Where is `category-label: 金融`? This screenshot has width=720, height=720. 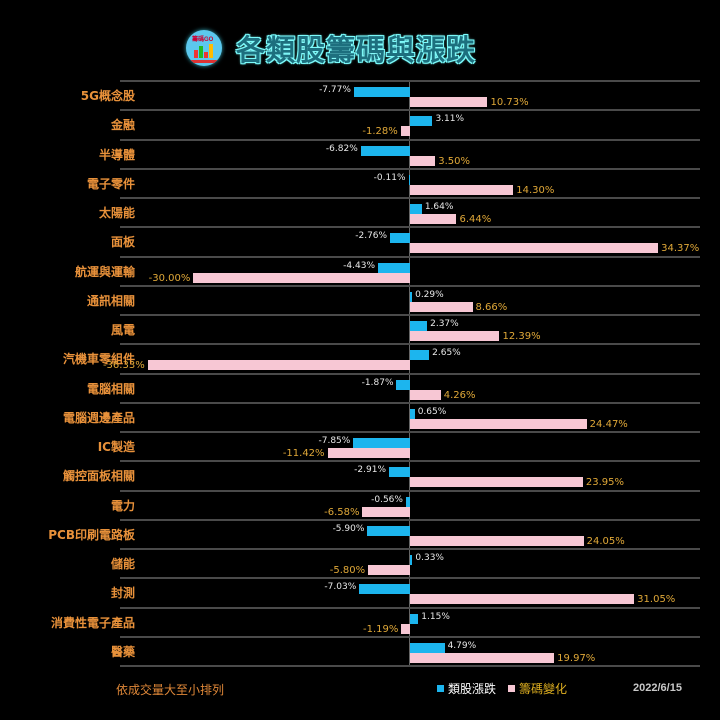
category-label: 金融 is located at coordinates (122, 125).